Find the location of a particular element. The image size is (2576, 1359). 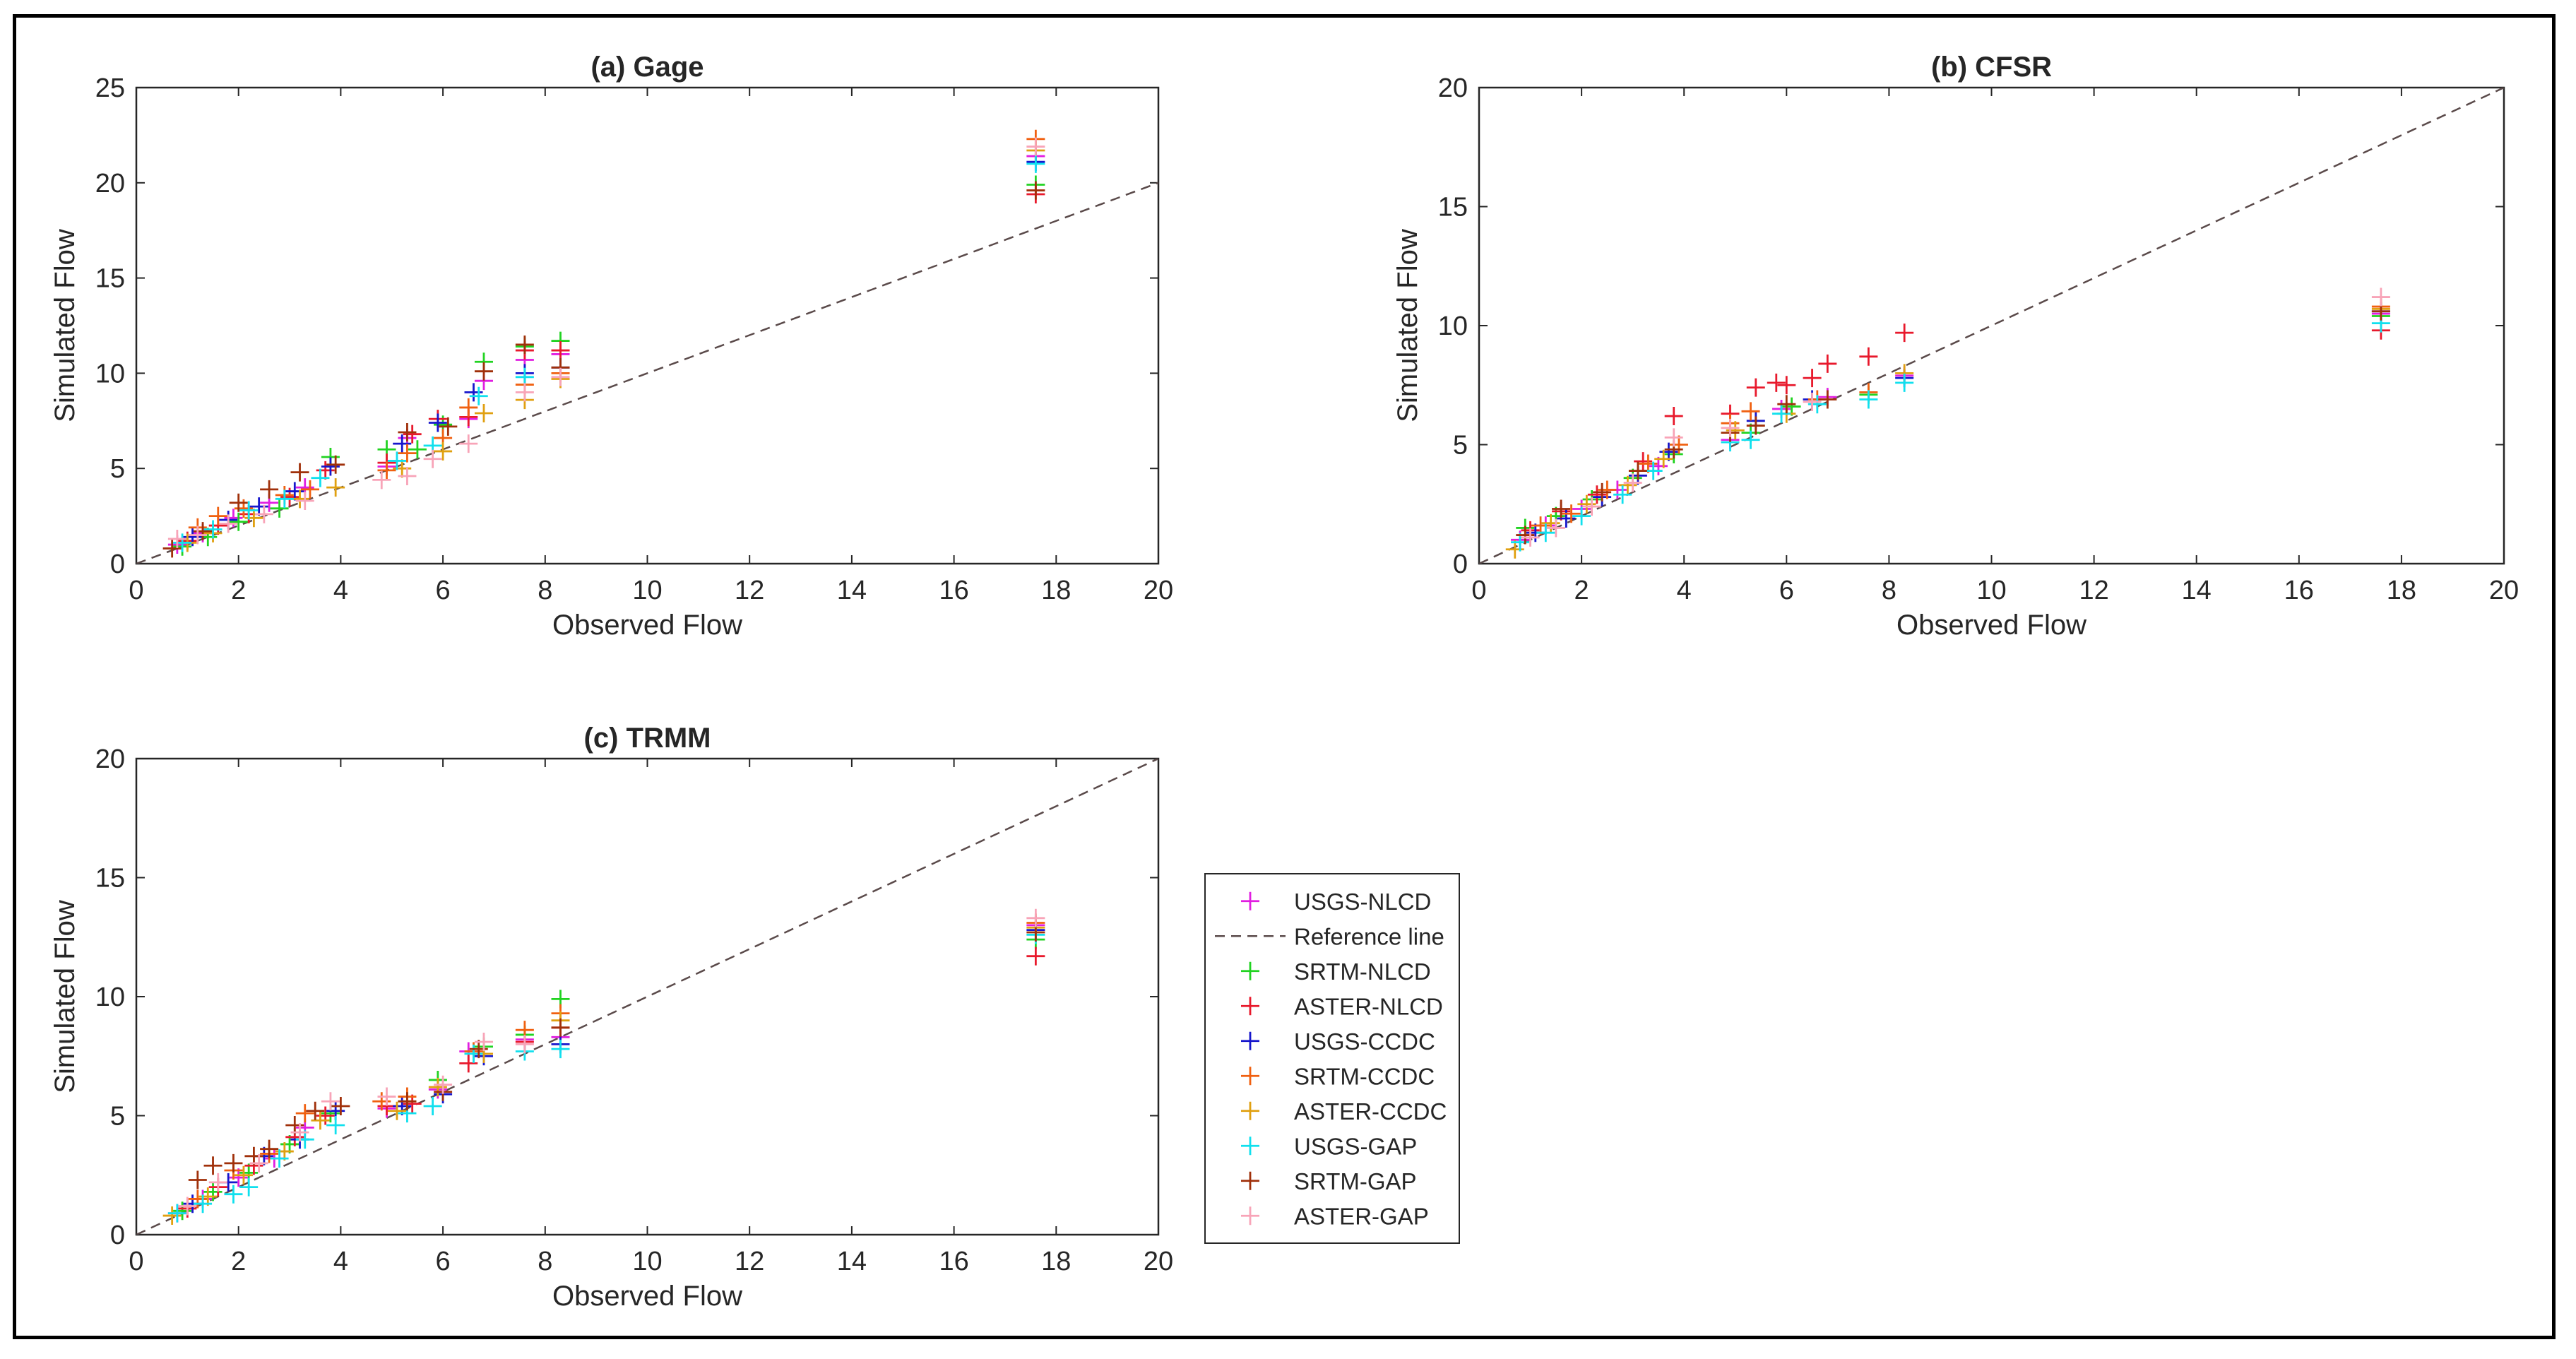

y-tick-label: 5 is located at coordinates (1460, 446).